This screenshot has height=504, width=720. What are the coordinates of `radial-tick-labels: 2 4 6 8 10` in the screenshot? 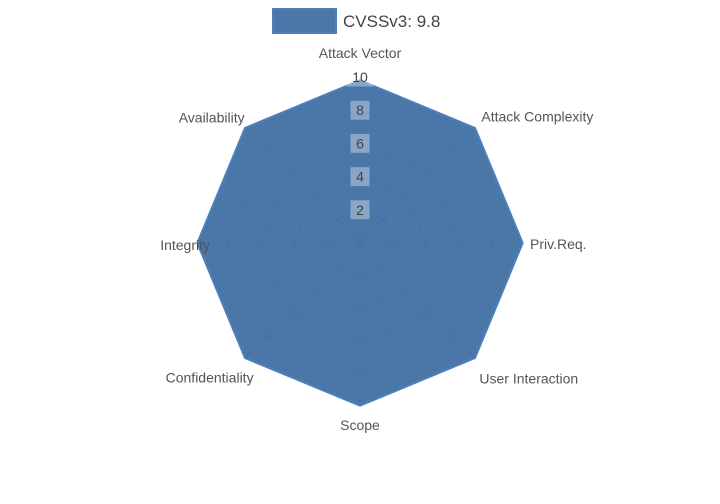 It's located at (360, 143).